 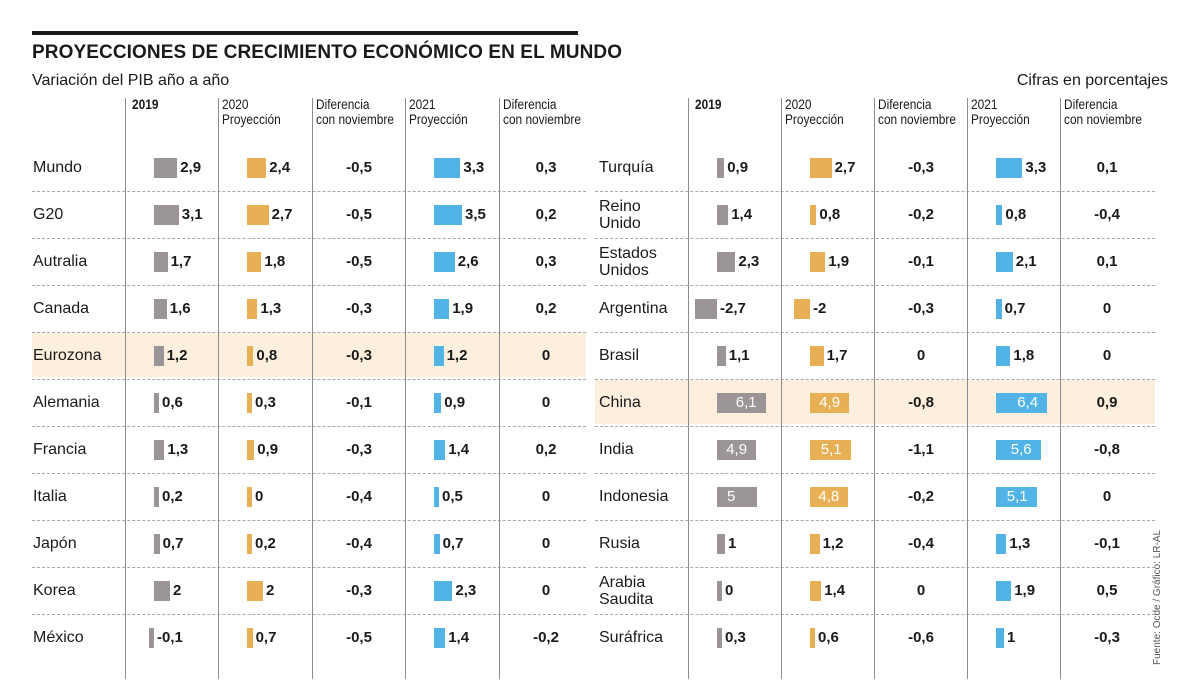 I want to click on value-label: 0, so click(x=259, y=496).